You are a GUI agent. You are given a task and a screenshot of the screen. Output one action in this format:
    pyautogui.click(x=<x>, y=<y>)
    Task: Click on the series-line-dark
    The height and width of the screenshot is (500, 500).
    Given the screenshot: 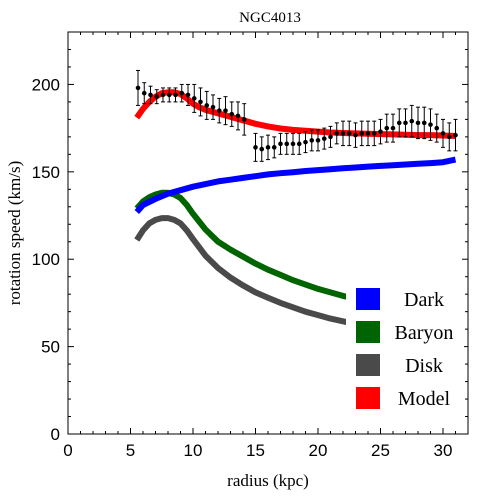 What is the action you would take?
    pyautogui.click(x=295, y=185)
    